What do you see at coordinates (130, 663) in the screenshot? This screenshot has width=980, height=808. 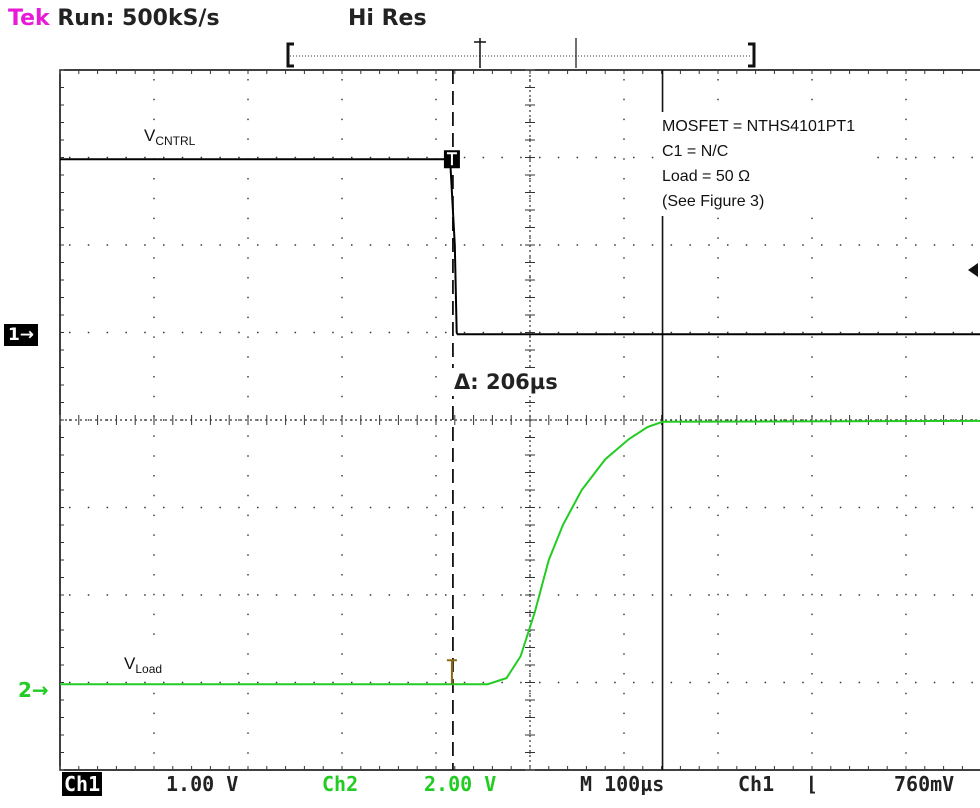 I see `vload-label-main: V` at bounding box center [130, 663].